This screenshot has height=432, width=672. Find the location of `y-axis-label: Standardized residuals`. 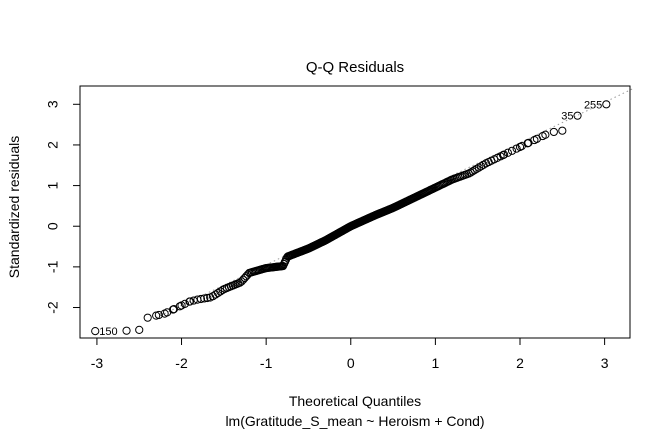

y-axis-label: Standardized residuals is located at coordinates (14, 207).